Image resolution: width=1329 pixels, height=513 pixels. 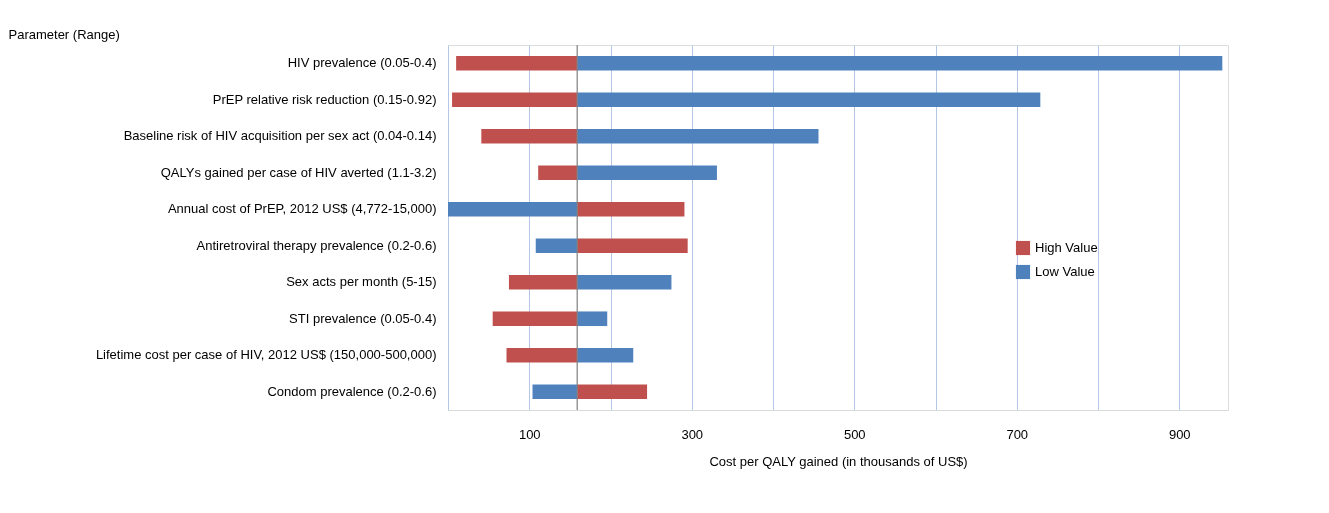 I want to click on x-tick-label: 900, so click(x=1179, y=434).